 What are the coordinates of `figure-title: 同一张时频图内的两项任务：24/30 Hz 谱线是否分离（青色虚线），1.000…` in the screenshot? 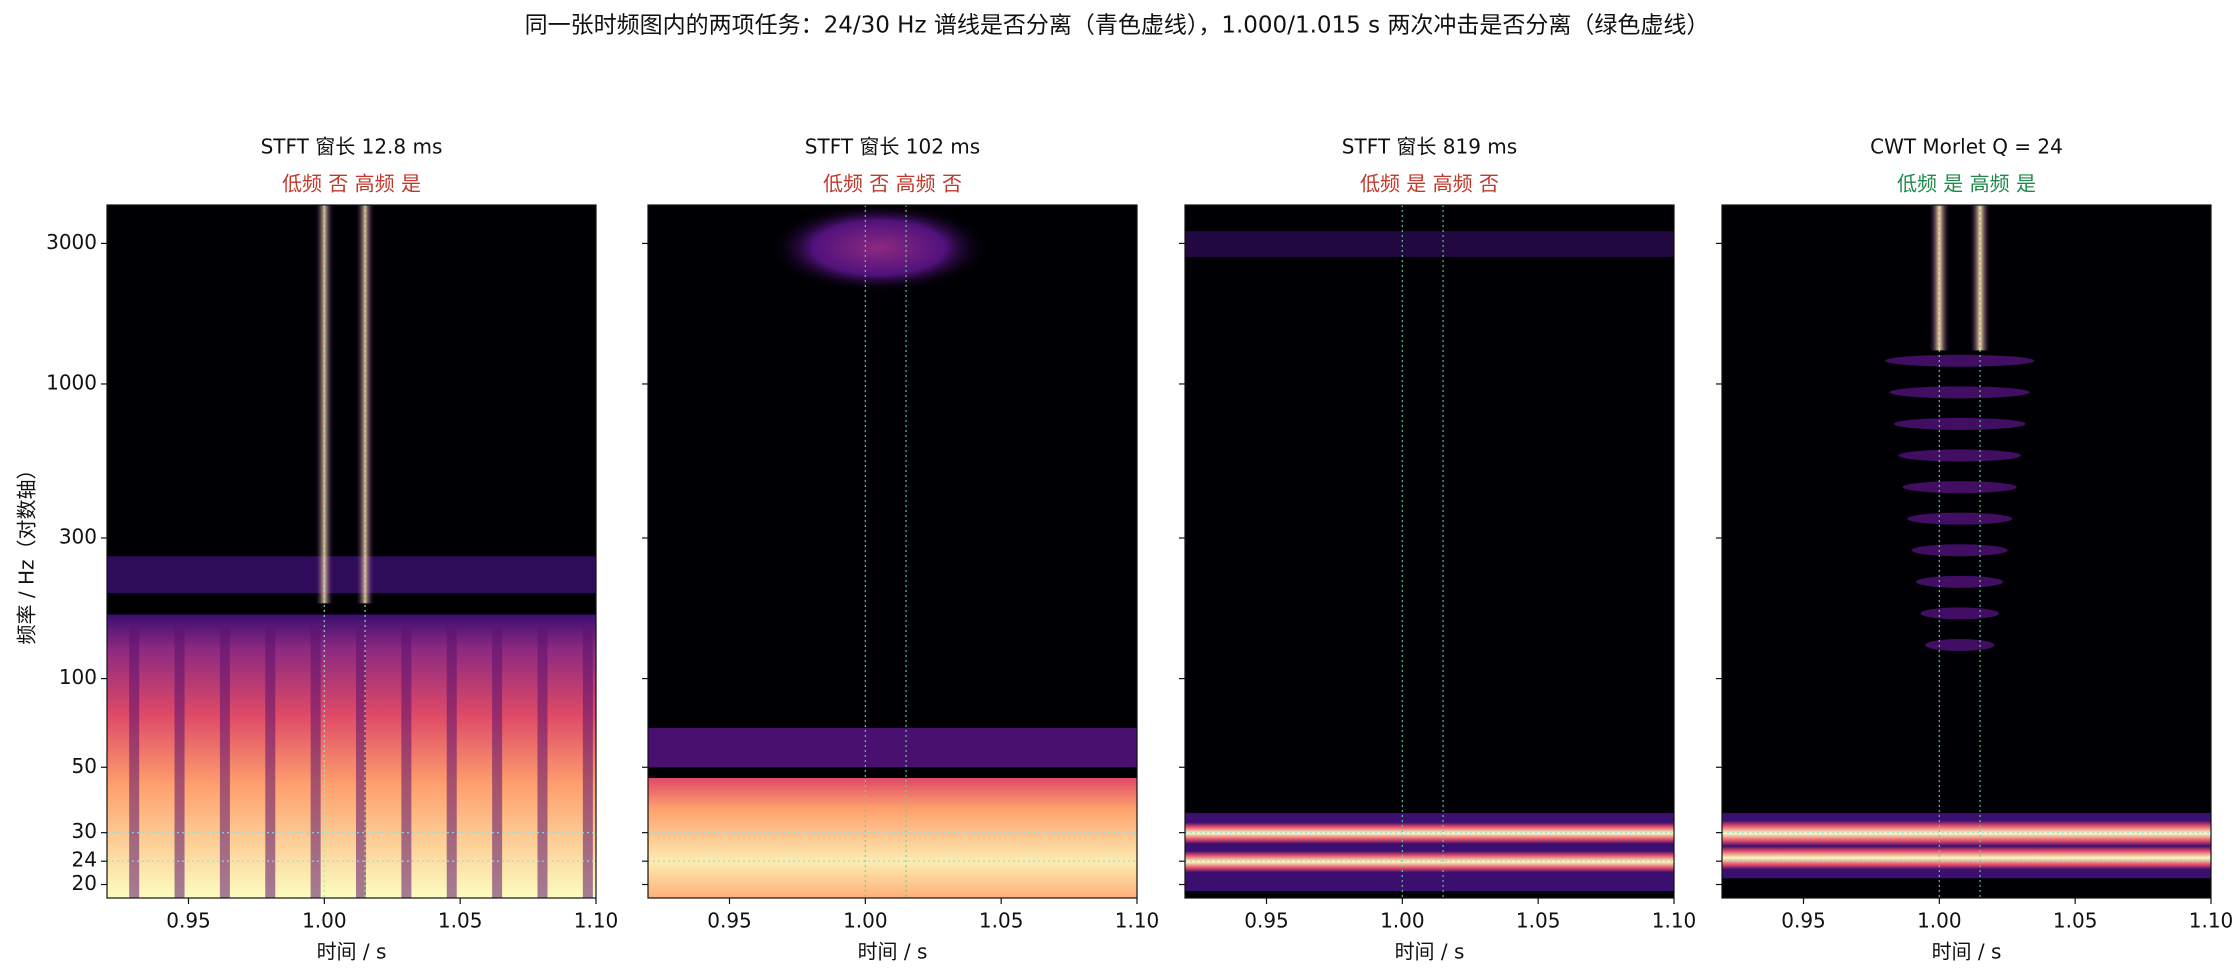 It's located at (1117, 26).